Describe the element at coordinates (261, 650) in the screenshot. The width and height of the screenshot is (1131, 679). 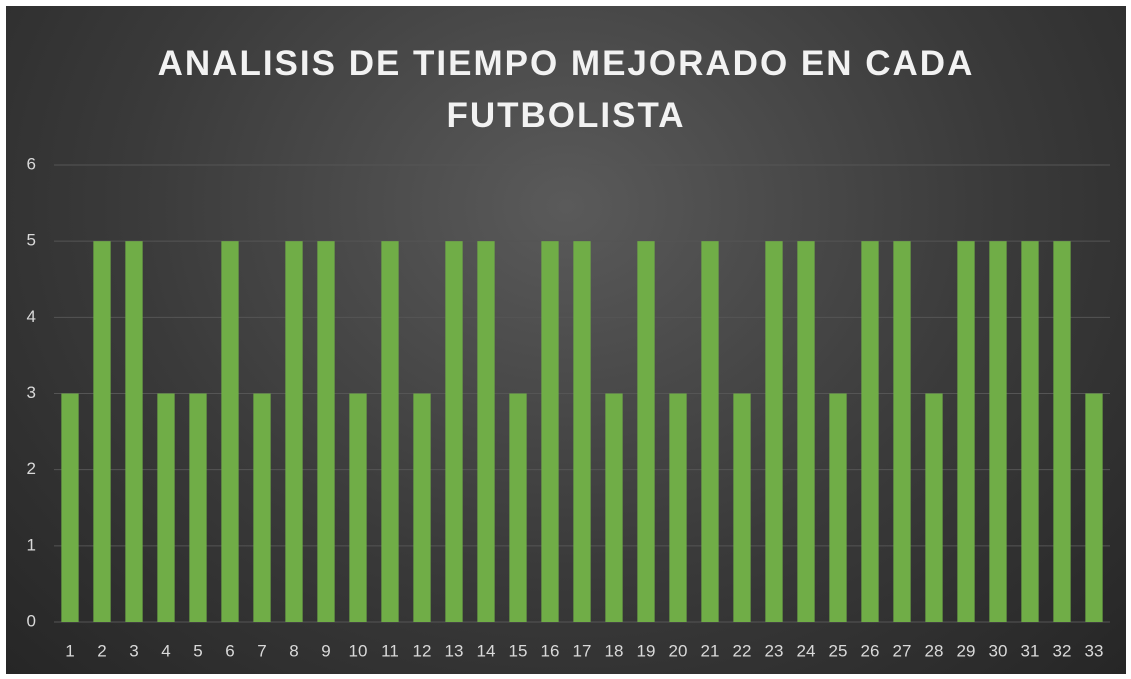
I see `x-tick-label: 7` at that location.